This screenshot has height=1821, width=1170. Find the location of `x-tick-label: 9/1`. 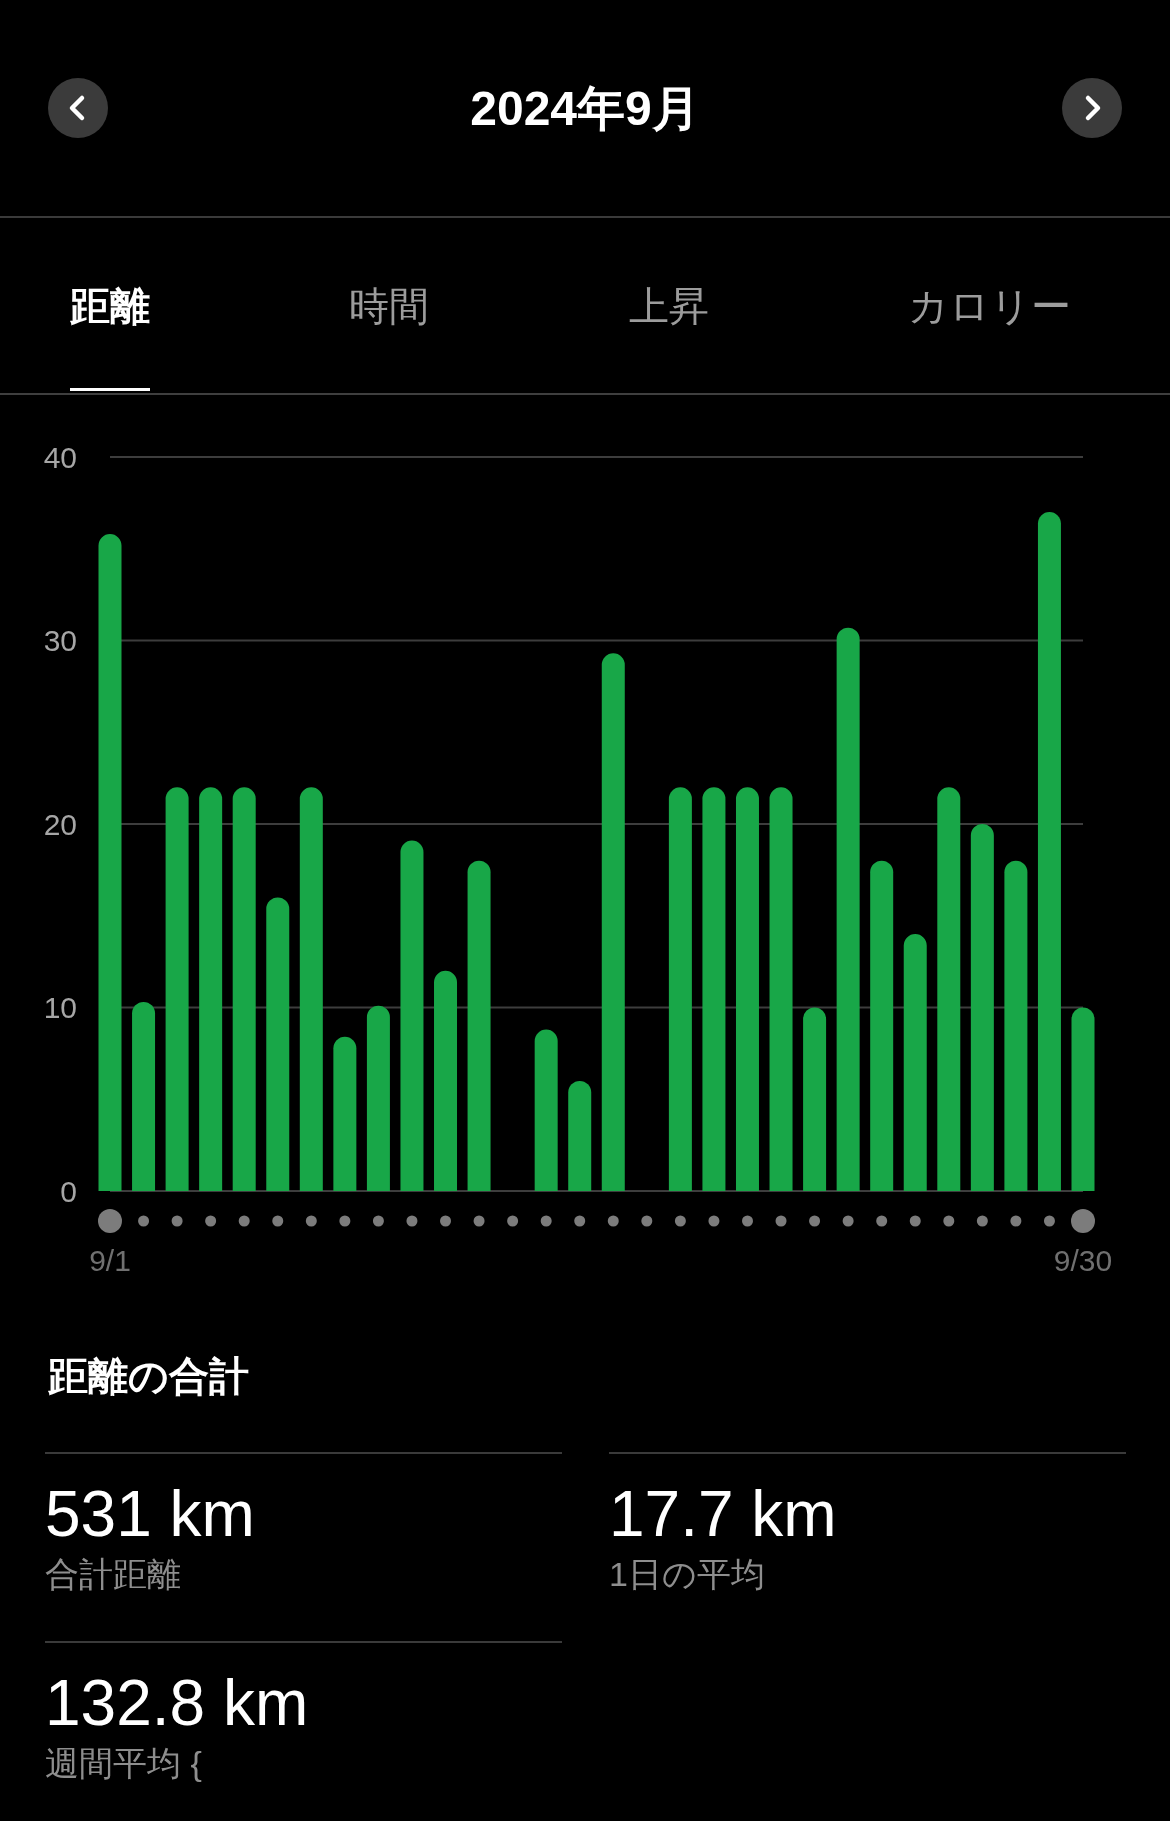

x-tick-label: 9/1 is located at coordinates (110, 1260).